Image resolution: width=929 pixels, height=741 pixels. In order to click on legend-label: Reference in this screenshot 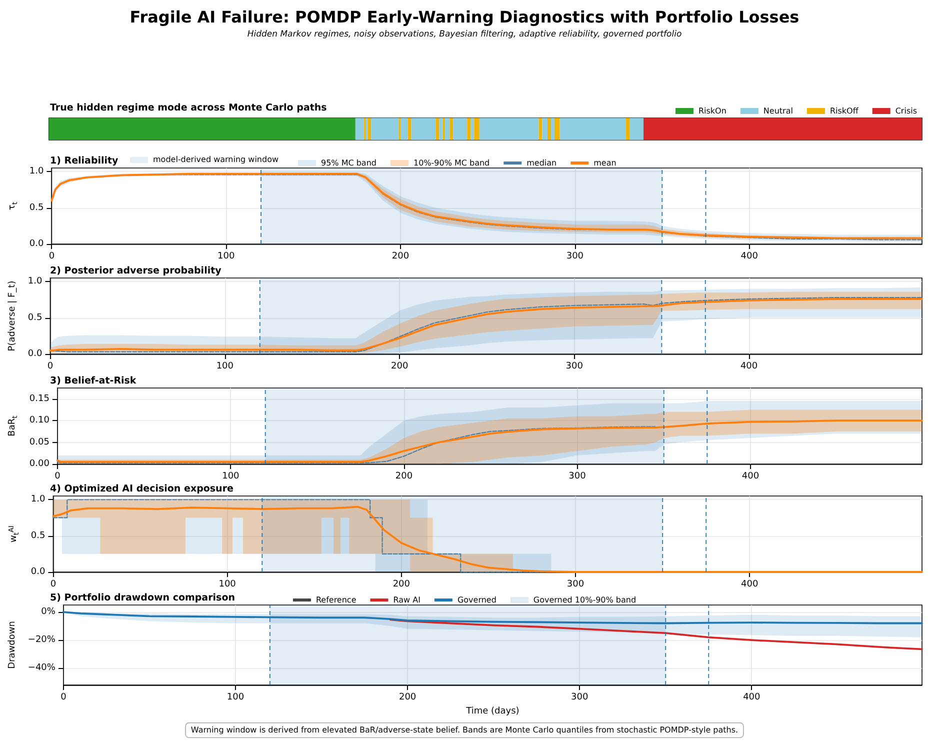, I will do `click(336, 600)`.